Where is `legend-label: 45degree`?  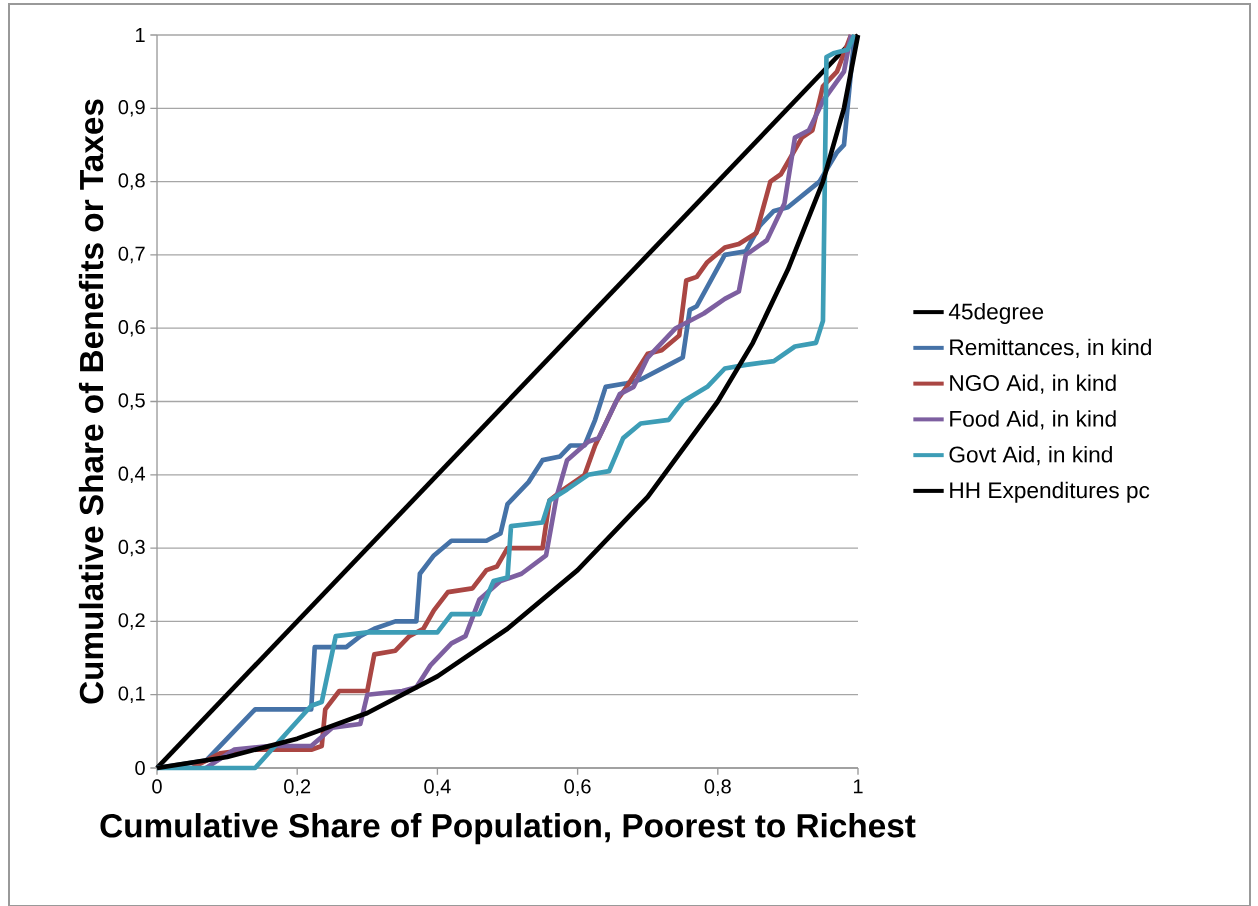
legend-label: 45degree is located at coordinates (996, 313).